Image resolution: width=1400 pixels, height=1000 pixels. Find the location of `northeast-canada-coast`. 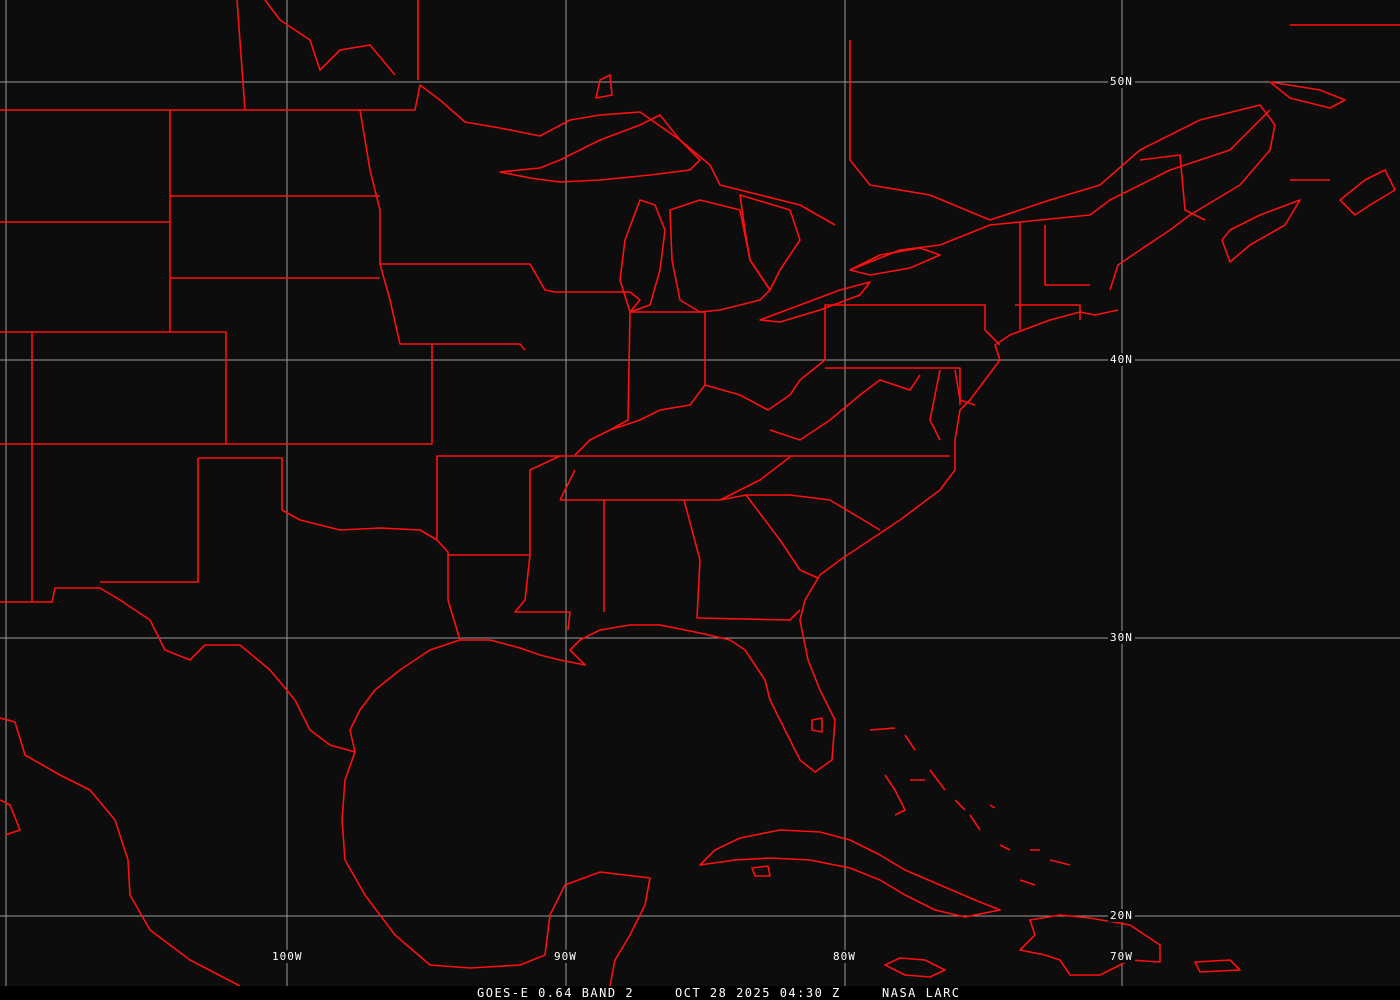

northeast-canada-coast is located at coordinates (1145, 197).